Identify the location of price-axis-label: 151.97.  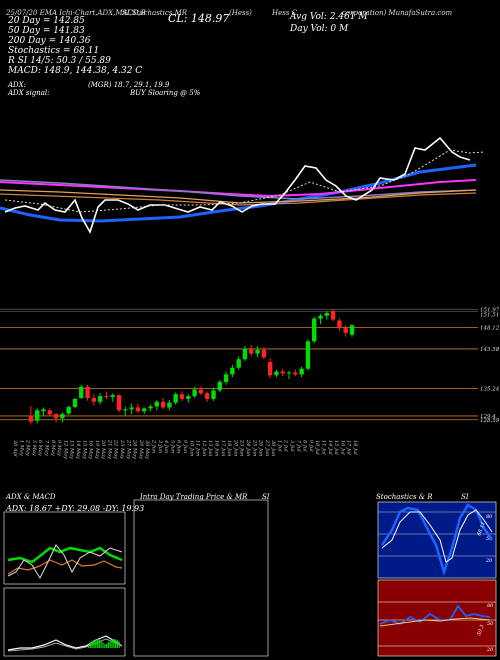
(490, 310).